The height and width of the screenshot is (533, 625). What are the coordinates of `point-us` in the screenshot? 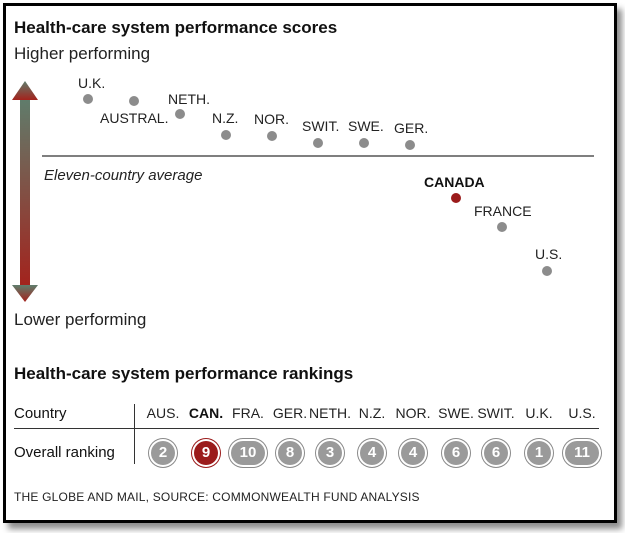 It's located at (547, 271).